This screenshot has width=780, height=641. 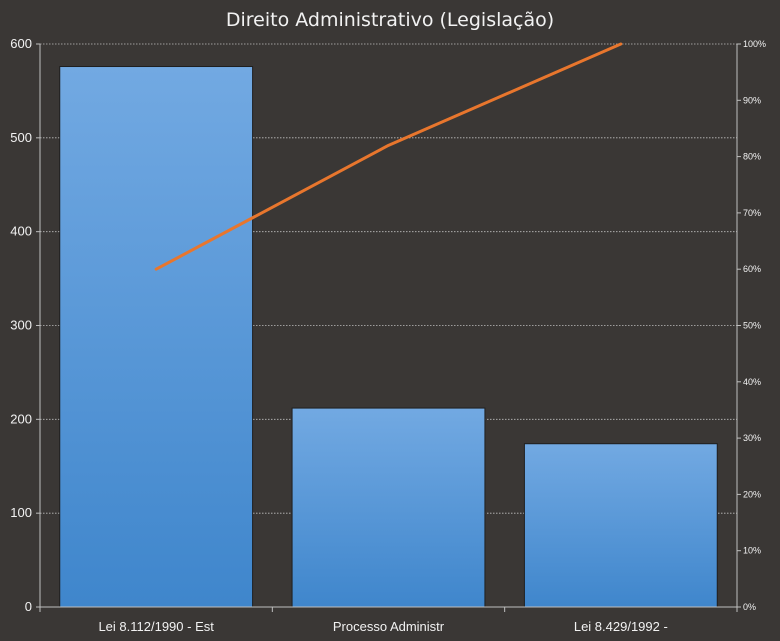 What do you see at coordinates (752, 157) in the screenshot?
I see `y2-tick-label: 80%` at bounding box center [752, 157].